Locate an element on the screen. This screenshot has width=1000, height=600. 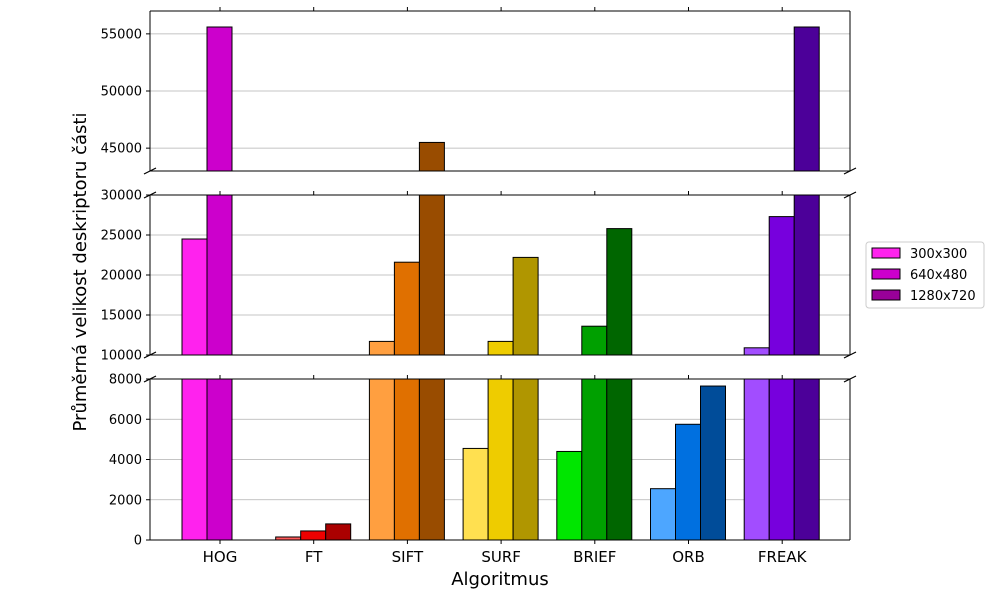
y-tick-label-25000: 25000 is located at coordinates (121, 236).